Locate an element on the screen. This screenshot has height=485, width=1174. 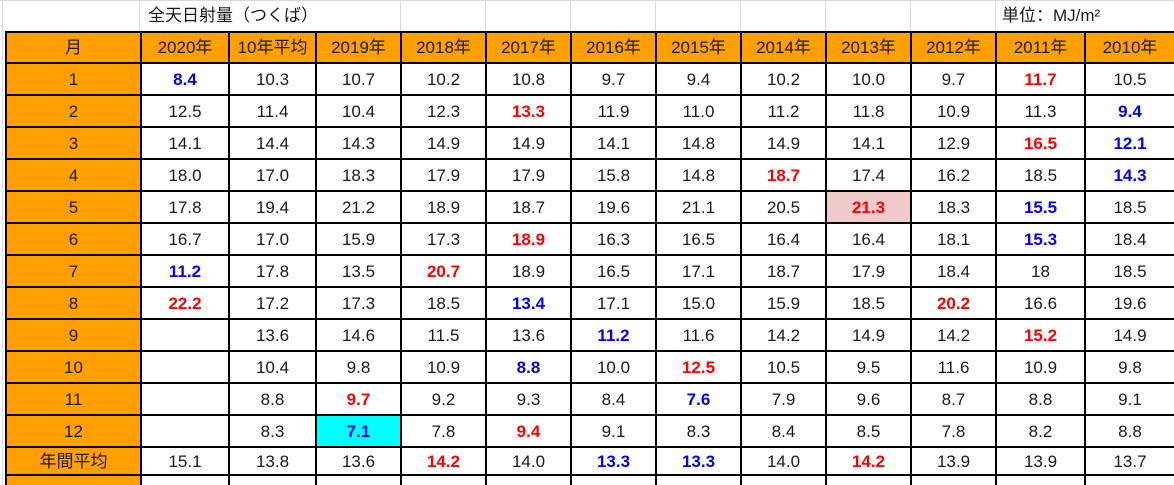
value-cell: 7.6 is located at coordinates (698, 399).